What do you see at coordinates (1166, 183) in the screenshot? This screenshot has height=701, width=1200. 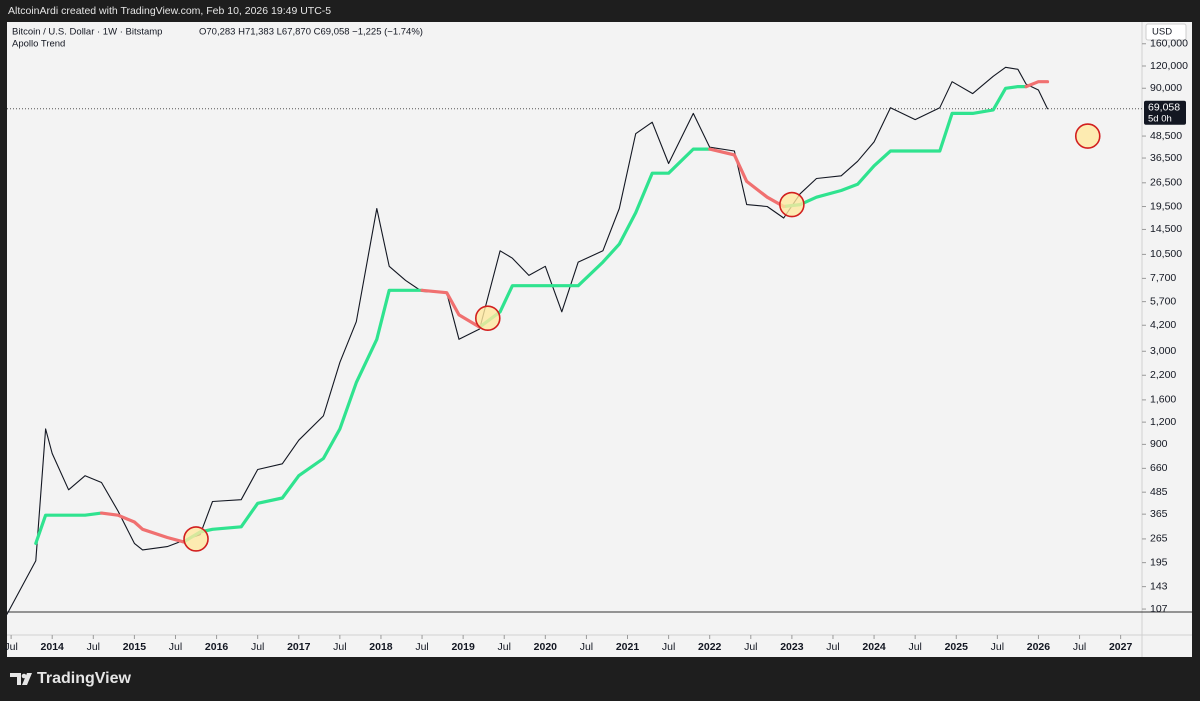 I see `y-tick-label: 26,500` at bounding box center [1166, 183].